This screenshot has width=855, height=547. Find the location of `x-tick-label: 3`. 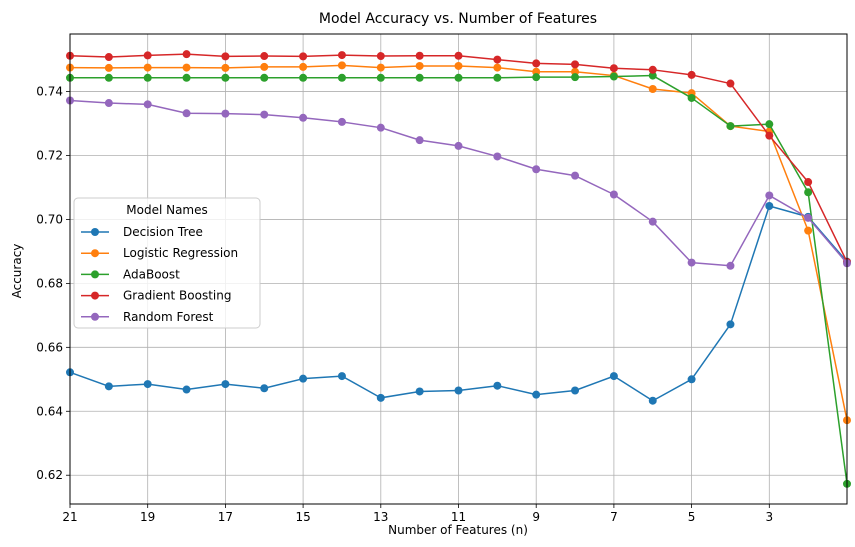

x-tick-label: 3 is located at coordinates (769, 517).